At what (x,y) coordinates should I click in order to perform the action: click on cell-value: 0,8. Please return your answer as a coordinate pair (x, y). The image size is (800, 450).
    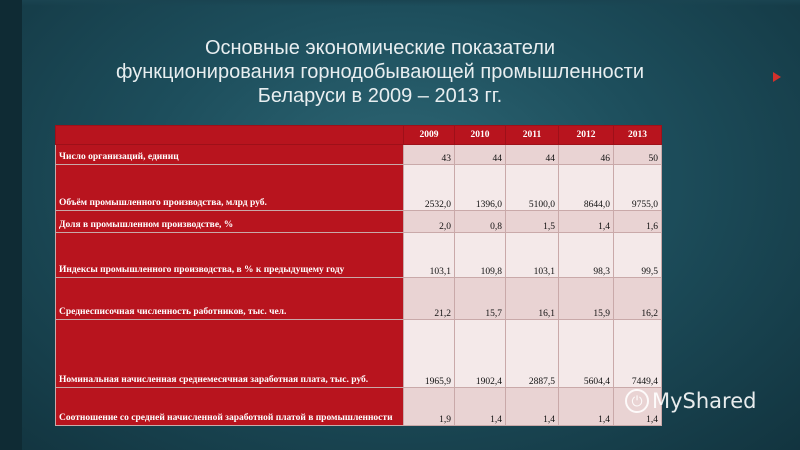
    Looking at the image, I should click on (480, 221).